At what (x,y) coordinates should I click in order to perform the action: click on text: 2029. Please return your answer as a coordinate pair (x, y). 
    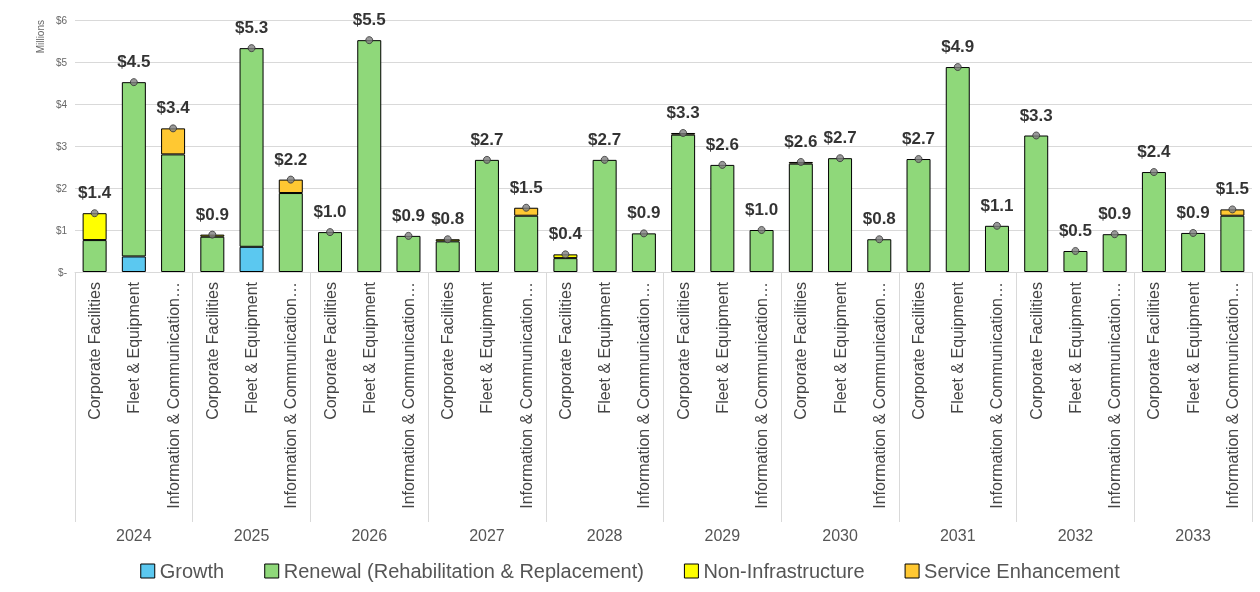
    Looking at the image, I should click on (722, 535).